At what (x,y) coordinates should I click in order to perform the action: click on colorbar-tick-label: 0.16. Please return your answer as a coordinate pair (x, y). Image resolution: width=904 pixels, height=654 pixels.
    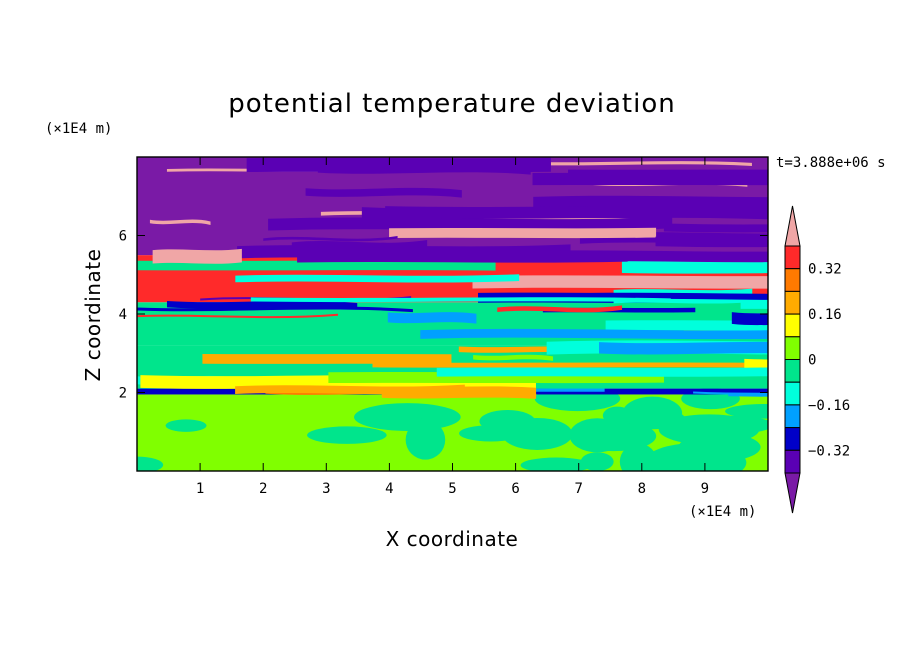
    Looking at the image, I should click on (825, 315).